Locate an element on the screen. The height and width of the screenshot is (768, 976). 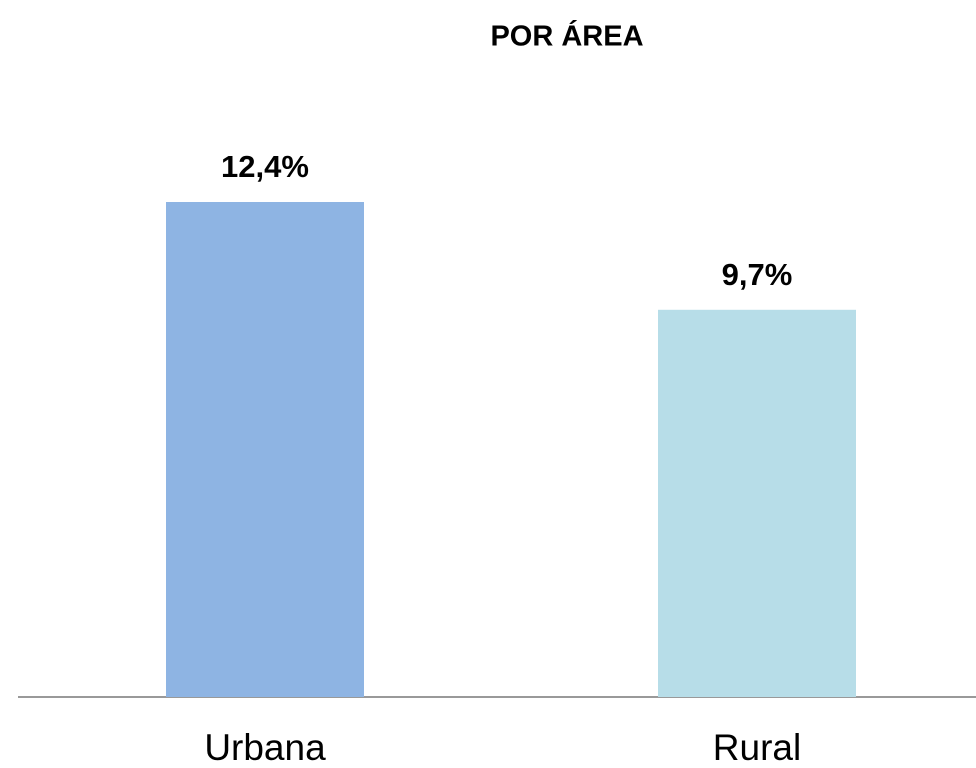
value-label: 9,7% is located at coordinates (757, 274).